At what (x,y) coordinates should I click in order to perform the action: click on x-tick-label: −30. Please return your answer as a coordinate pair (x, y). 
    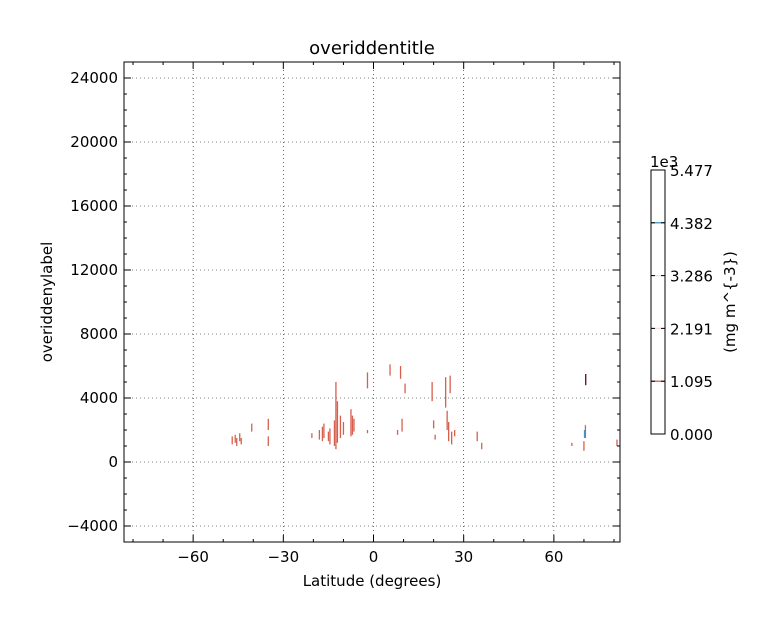
    Looking at the image, I should click on (283, 557).